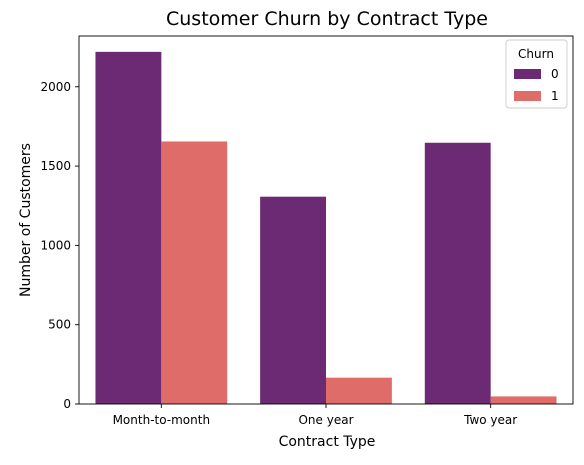 The image size is (584, 465). Describe the element at coordinates (523, 400) in the screenshot. I see `bar-series-1-two-year` at that location.